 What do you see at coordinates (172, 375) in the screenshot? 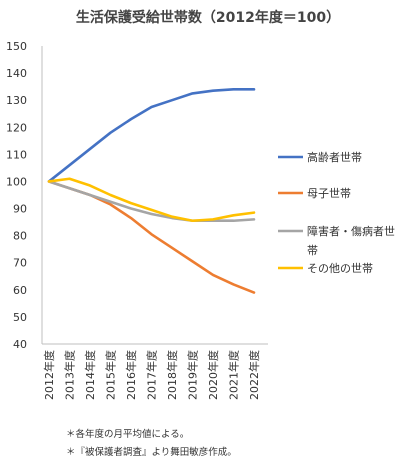
I see `x-tick-label: 2018年度` at bounding box center [172, 375].